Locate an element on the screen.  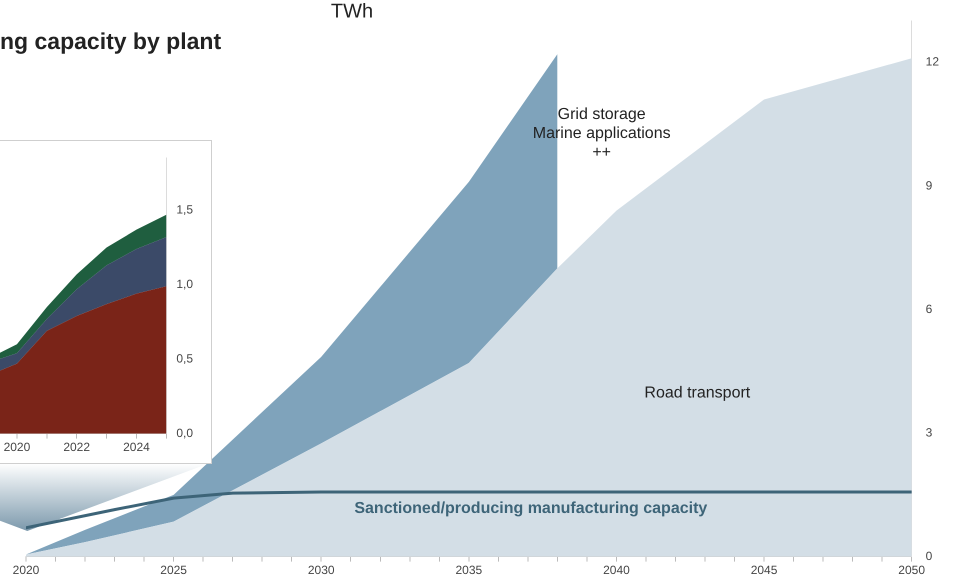
x-tick-label: 2045 is located at coordinates (764, 570).